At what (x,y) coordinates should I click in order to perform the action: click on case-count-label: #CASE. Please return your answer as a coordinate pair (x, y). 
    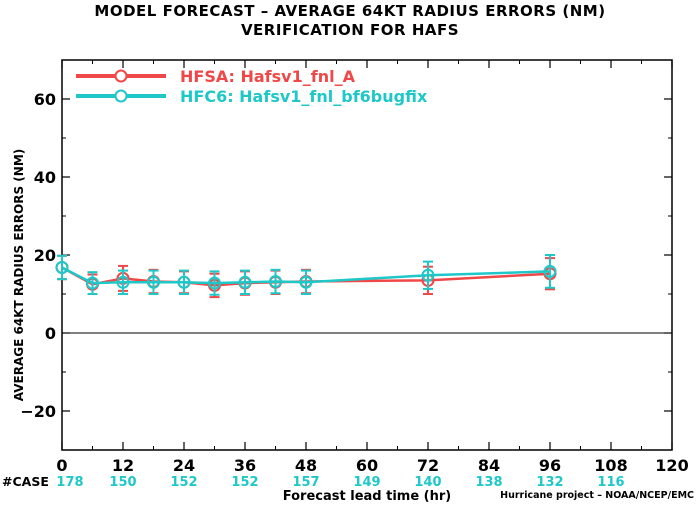
    Looking at the image, I should click on (25, 481).